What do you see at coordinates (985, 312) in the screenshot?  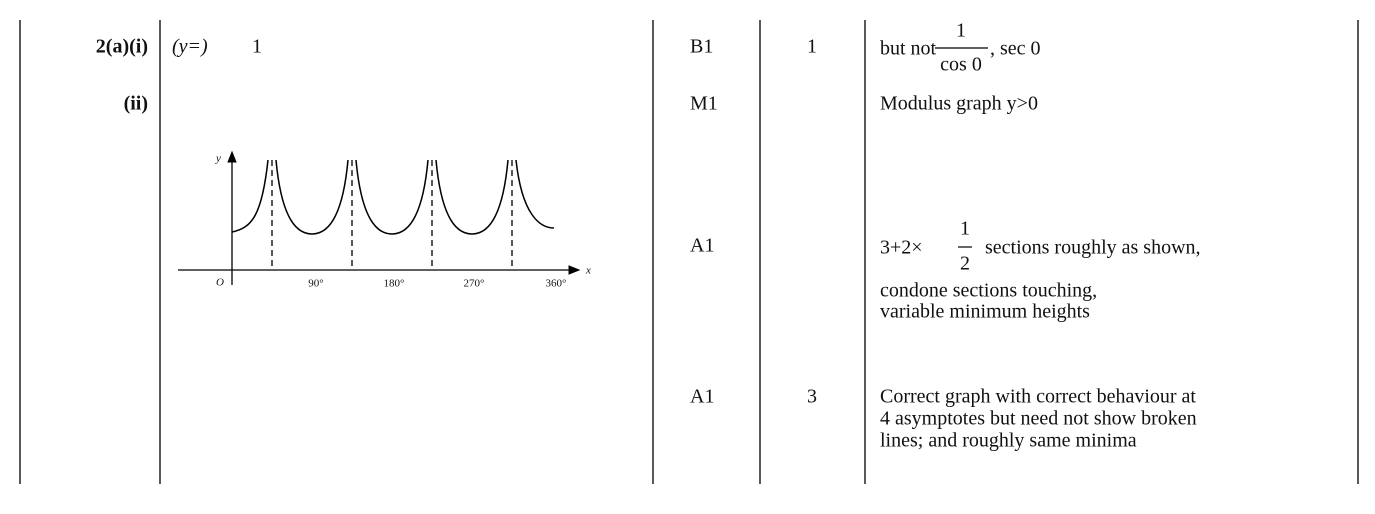 I see `guidance: variable minimum heights` at bounding box center [985, 312].